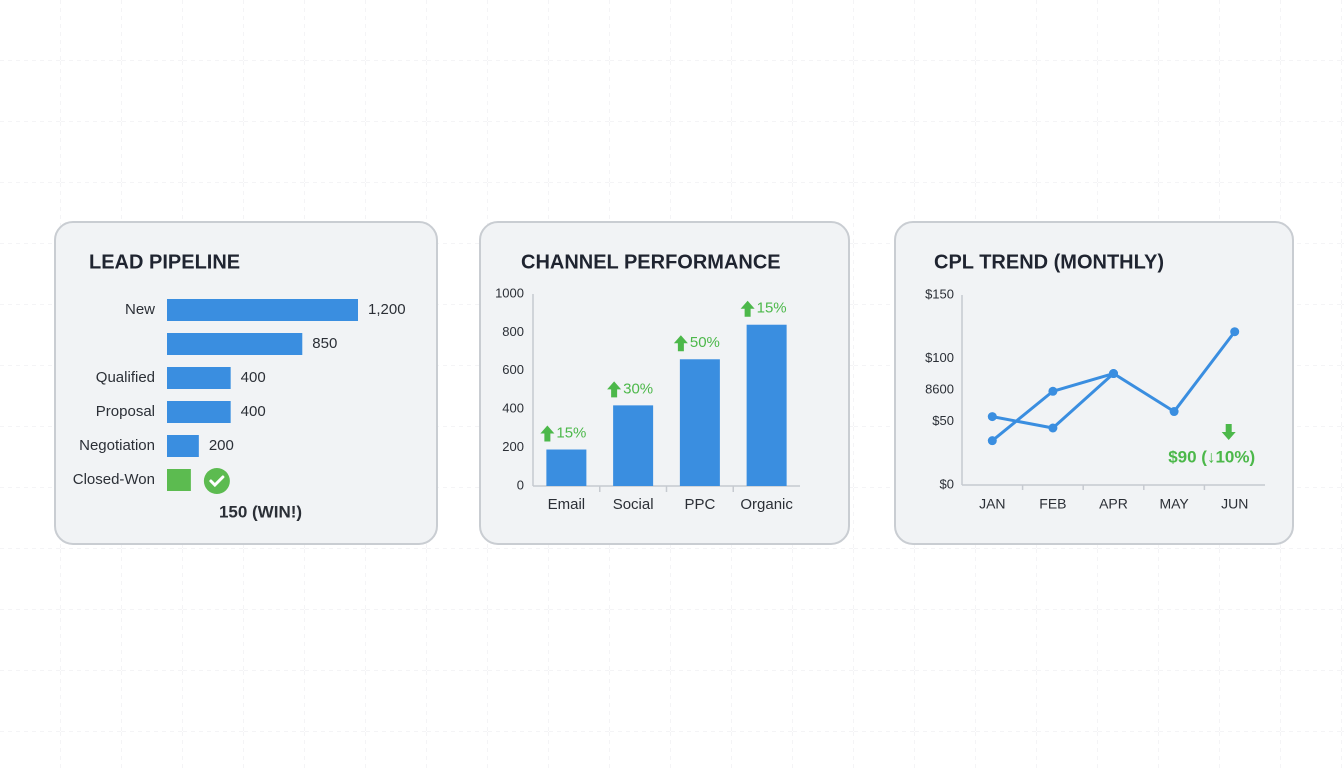  What do you see at coordinates (217, 481) in the screenshot?
I see `check-mark` at bounding box center [217, 481].